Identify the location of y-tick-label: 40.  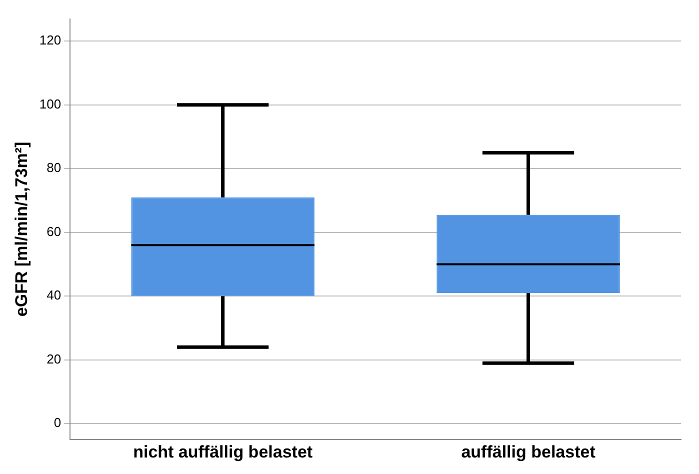
(54, 295).